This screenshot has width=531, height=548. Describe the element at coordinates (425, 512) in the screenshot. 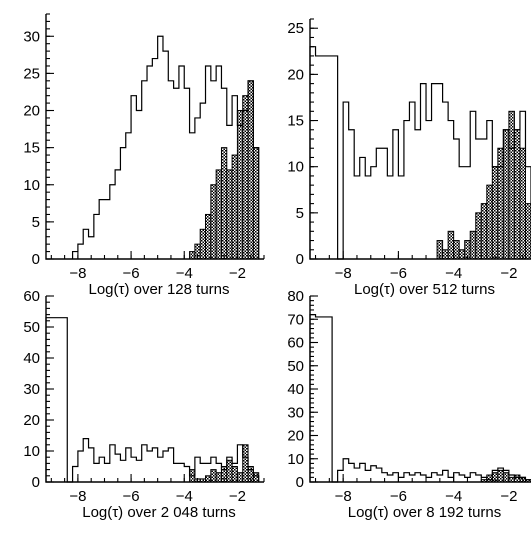

I see `x-axis-label: Log(τ) over 8 192 turns` at that location.